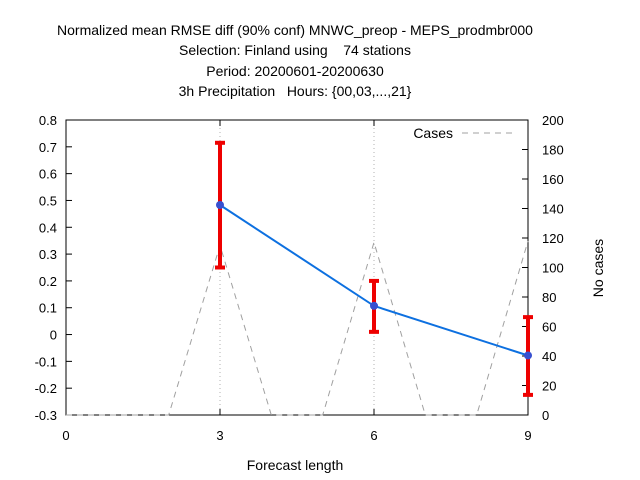 This screenshot has width=640, height=480. I want to click on title-line-4: 3h Precipitation Hours: {00,03,...,21}, so click(295, 91).